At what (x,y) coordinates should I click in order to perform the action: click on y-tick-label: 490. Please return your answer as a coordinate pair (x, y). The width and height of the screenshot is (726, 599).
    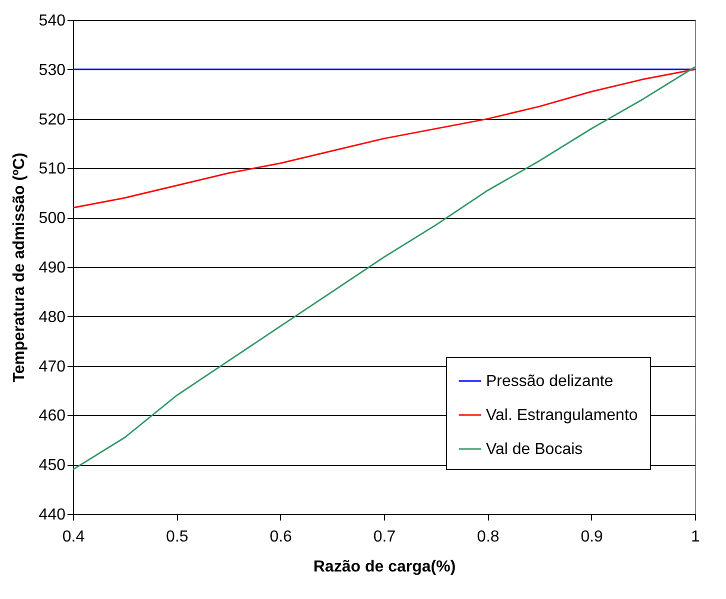
    Looking at the image, I should click on (52, 268).